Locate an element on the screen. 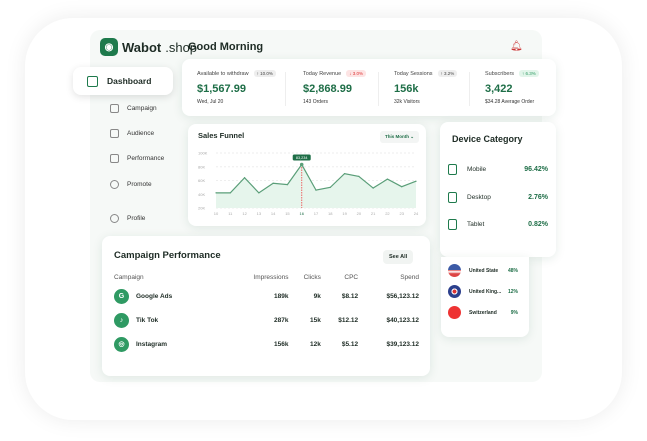  device-value: 0.82% is located at coordinates (538, 224).